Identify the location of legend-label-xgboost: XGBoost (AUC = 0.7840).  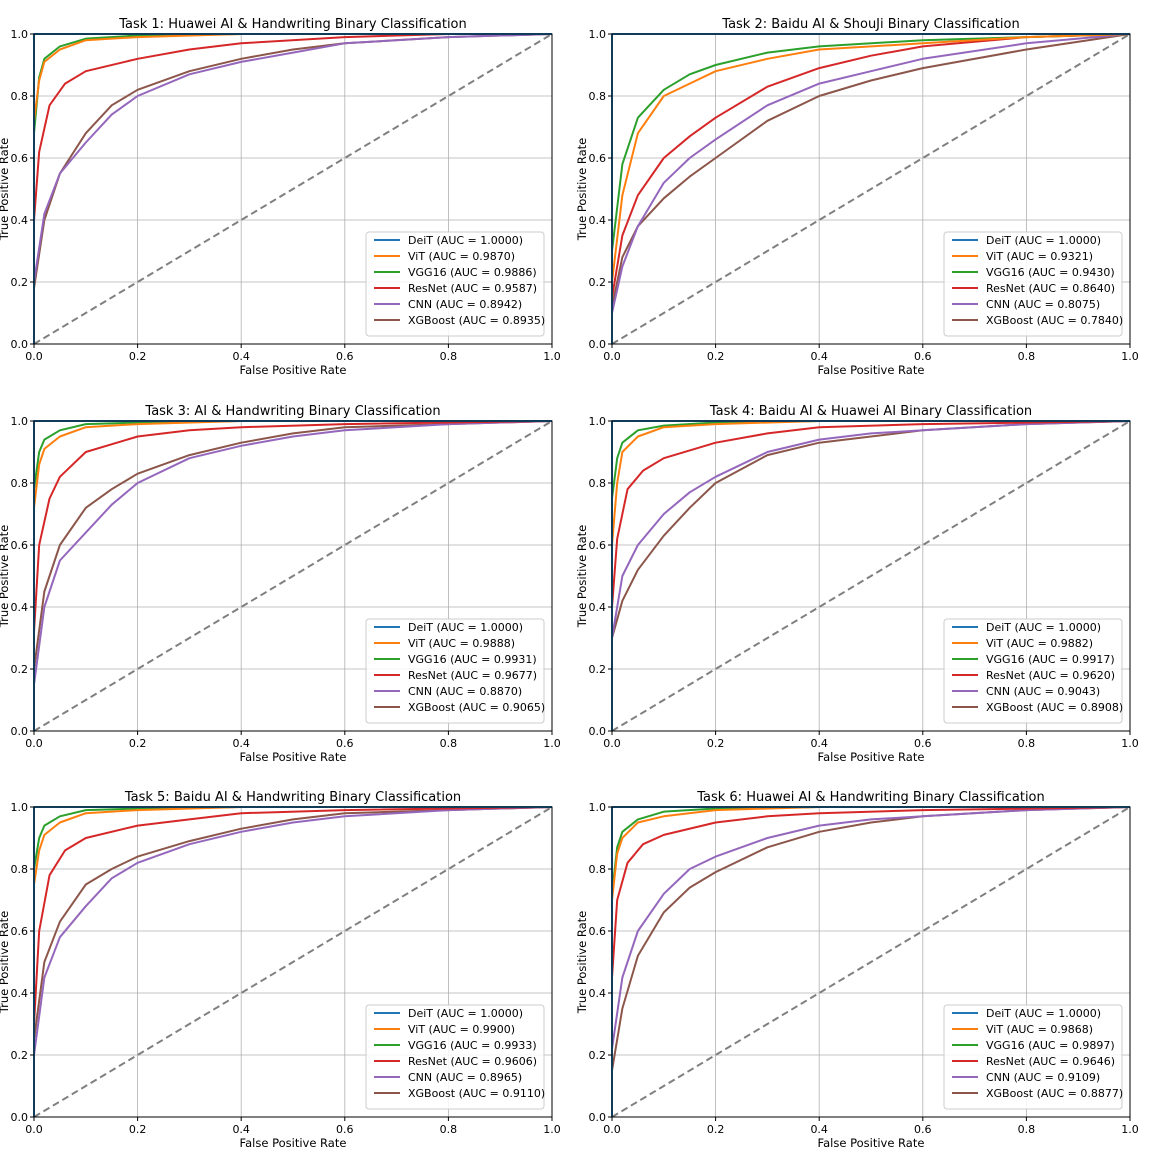
(1054, 320).